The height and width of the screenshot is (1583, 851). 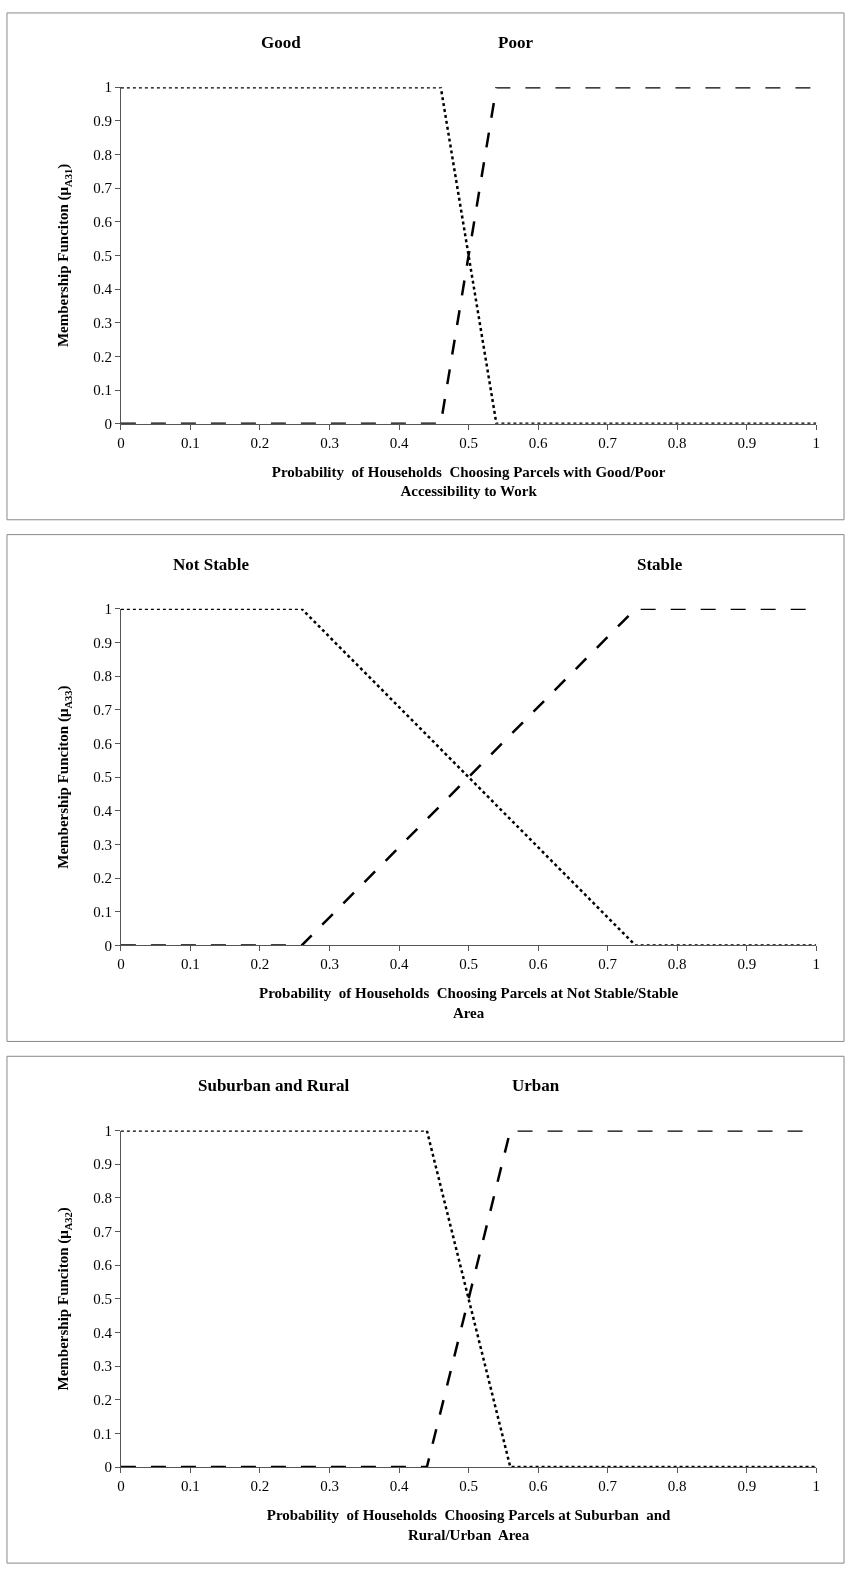 What do you see at coordinates (468, 481) in the screenshot?
I see `x-axis-title: Probability of Households Choosing Parcels with Good/Poor Accessibility to Work` at bounding box center [468, 481].